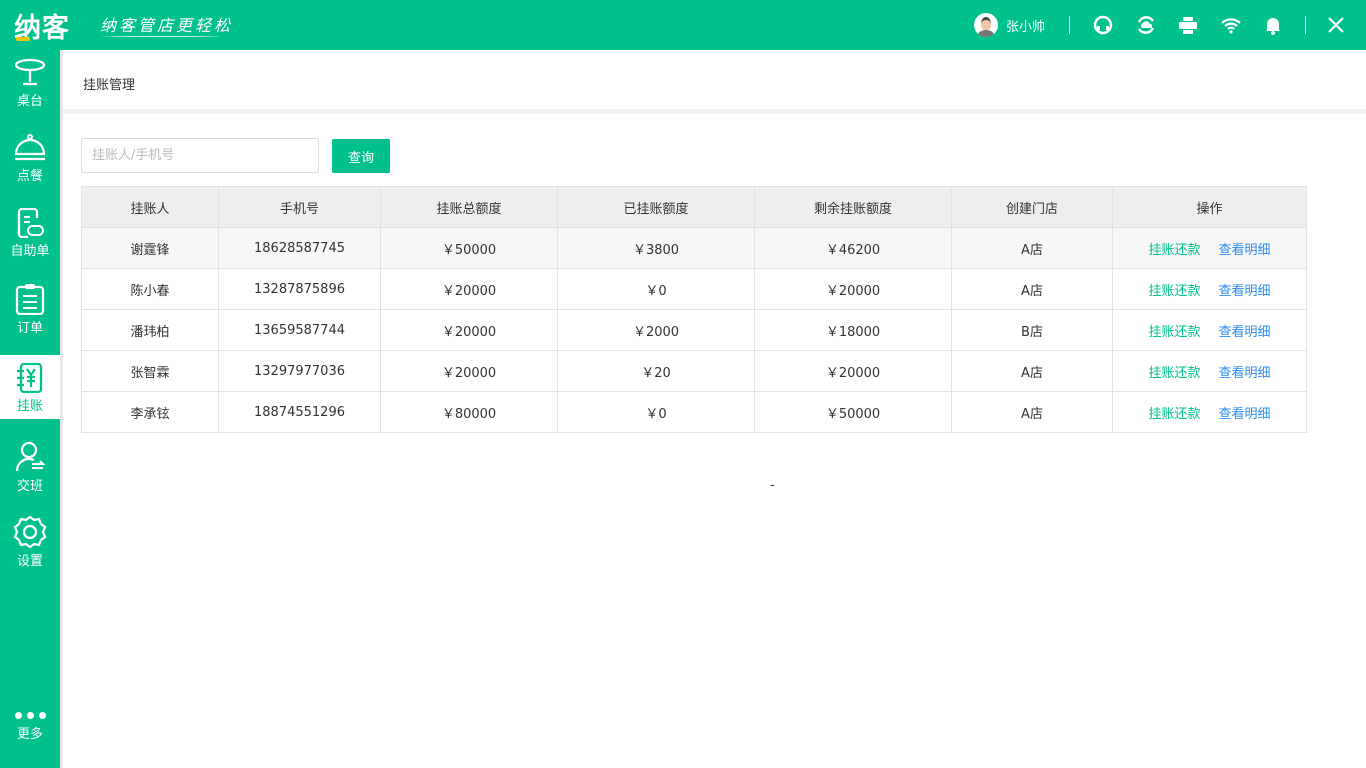  What do you see at coordinates (1032, 330) in the screenshot?
I see `table-cell: B店` at bounding box center [1032, 330].